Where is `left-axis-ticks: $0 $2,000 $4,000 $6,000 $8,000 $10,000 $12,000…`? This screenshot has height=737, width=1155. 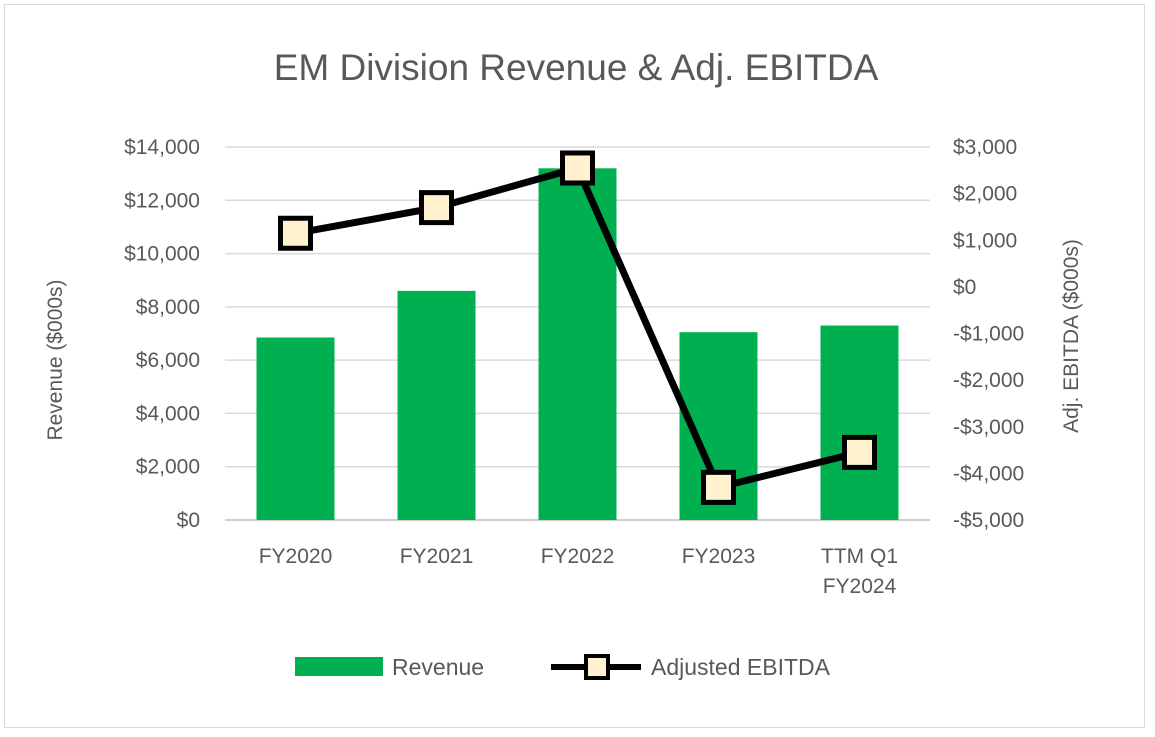
left-axis-ticks: $0 $2,000 $4,000 $6,000 $8,000 $10,000 $12,000… is located at coordinates (162, 334).